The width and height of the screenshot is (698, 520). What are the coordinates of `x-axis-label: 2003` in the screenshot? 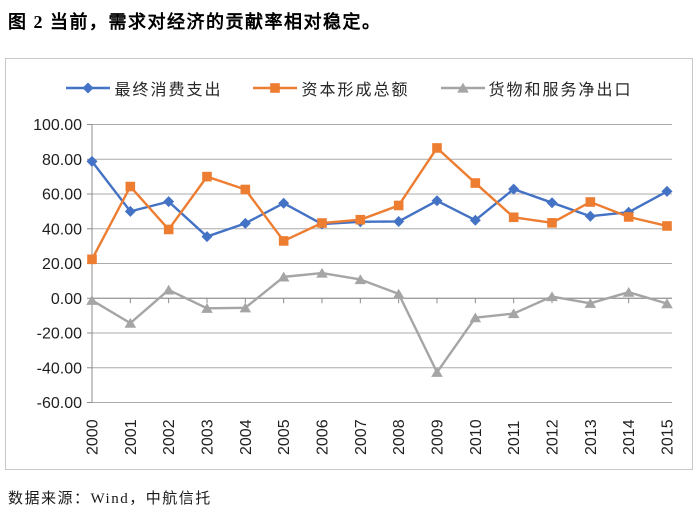 It's located at (208, 437).